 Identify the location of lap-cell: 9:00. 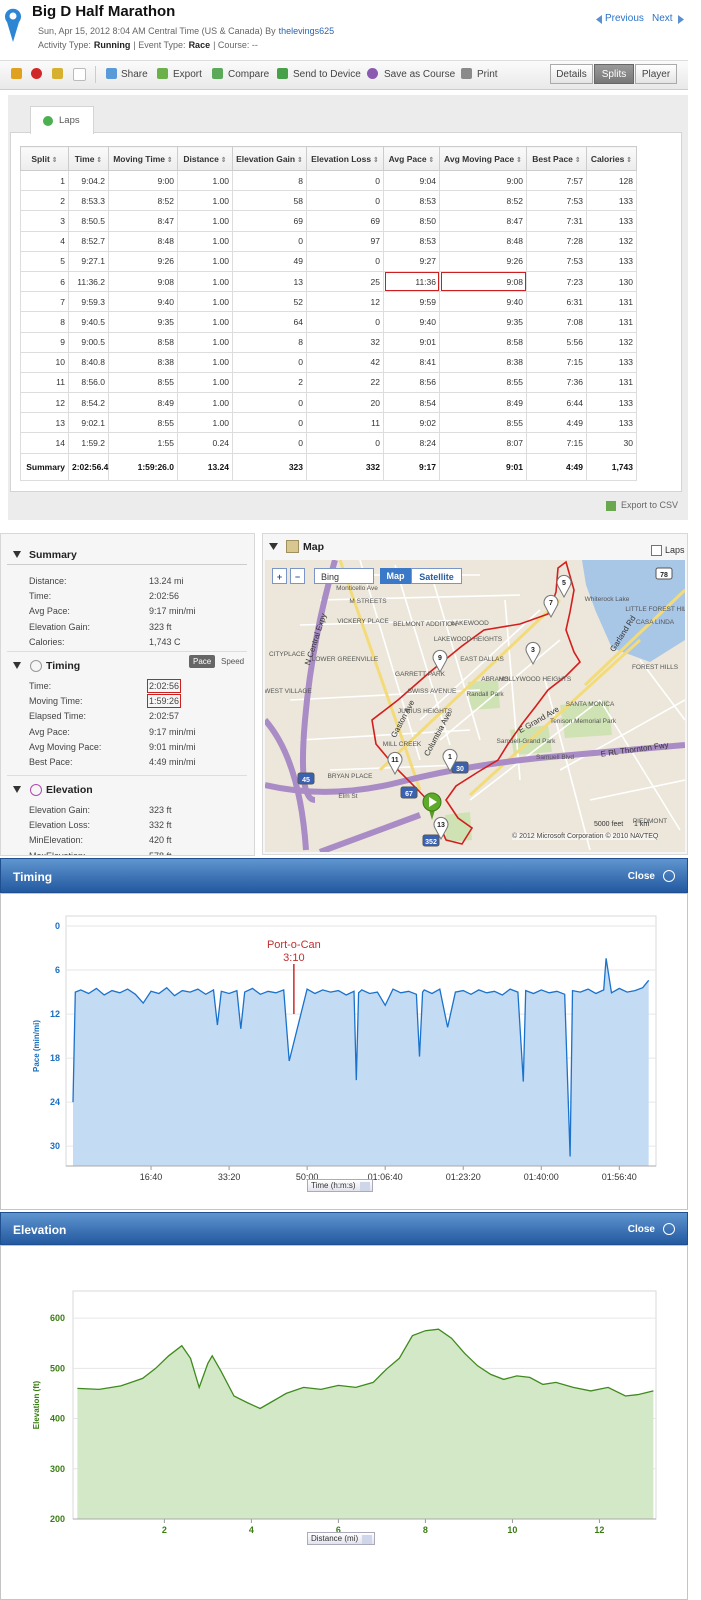
(483, 180).